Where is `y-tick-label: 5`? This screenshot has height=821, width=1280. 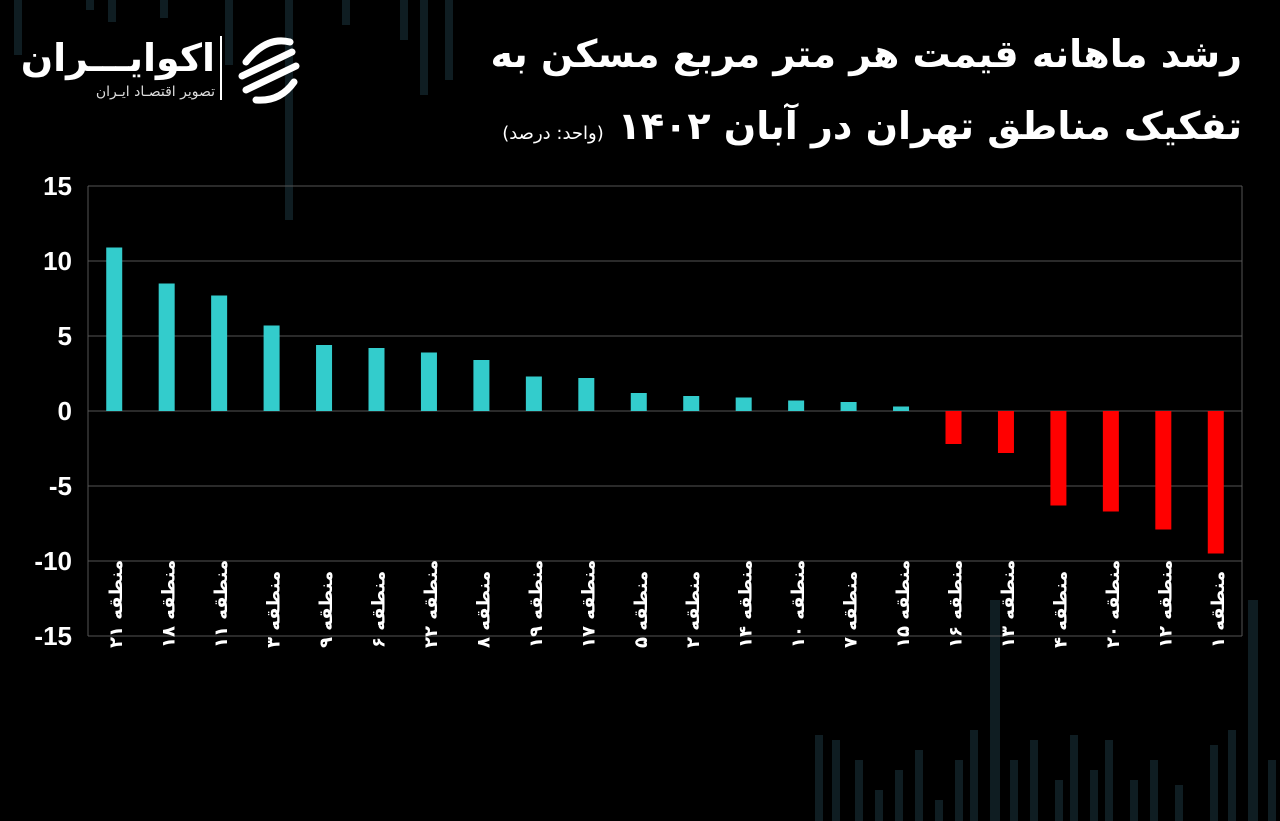 y-tick-label: 5 is located at coordinates (65, 336).